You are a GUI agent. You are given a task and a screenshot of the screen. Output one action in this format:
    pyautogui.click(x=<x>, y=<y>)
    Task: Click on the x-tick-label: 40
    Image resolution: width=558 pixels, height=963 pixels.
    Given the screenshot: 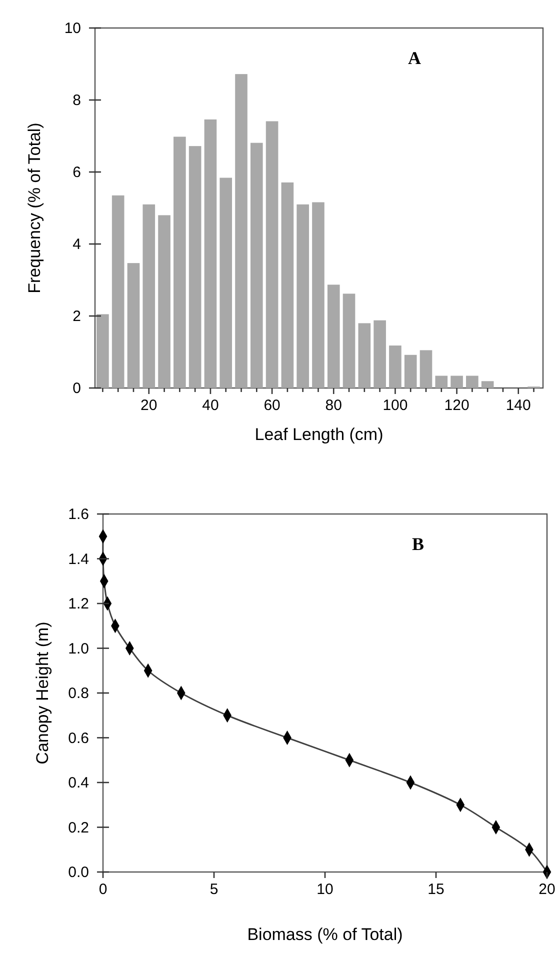 What is the action you would take?
    pyautogui.click(x=210, y=405)
    